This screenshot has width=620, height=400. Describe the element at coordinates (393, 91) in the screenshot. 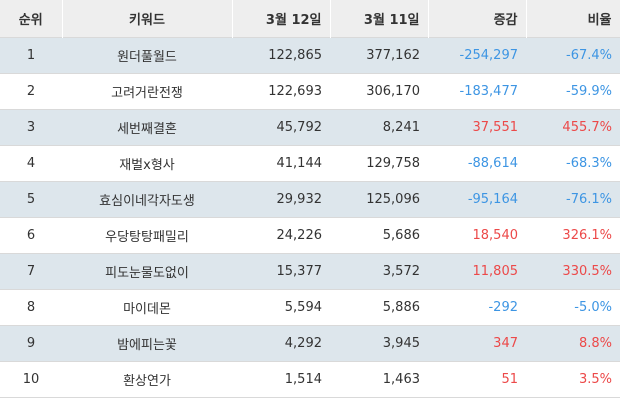

I see `cell-date2: 306,170` at that location.